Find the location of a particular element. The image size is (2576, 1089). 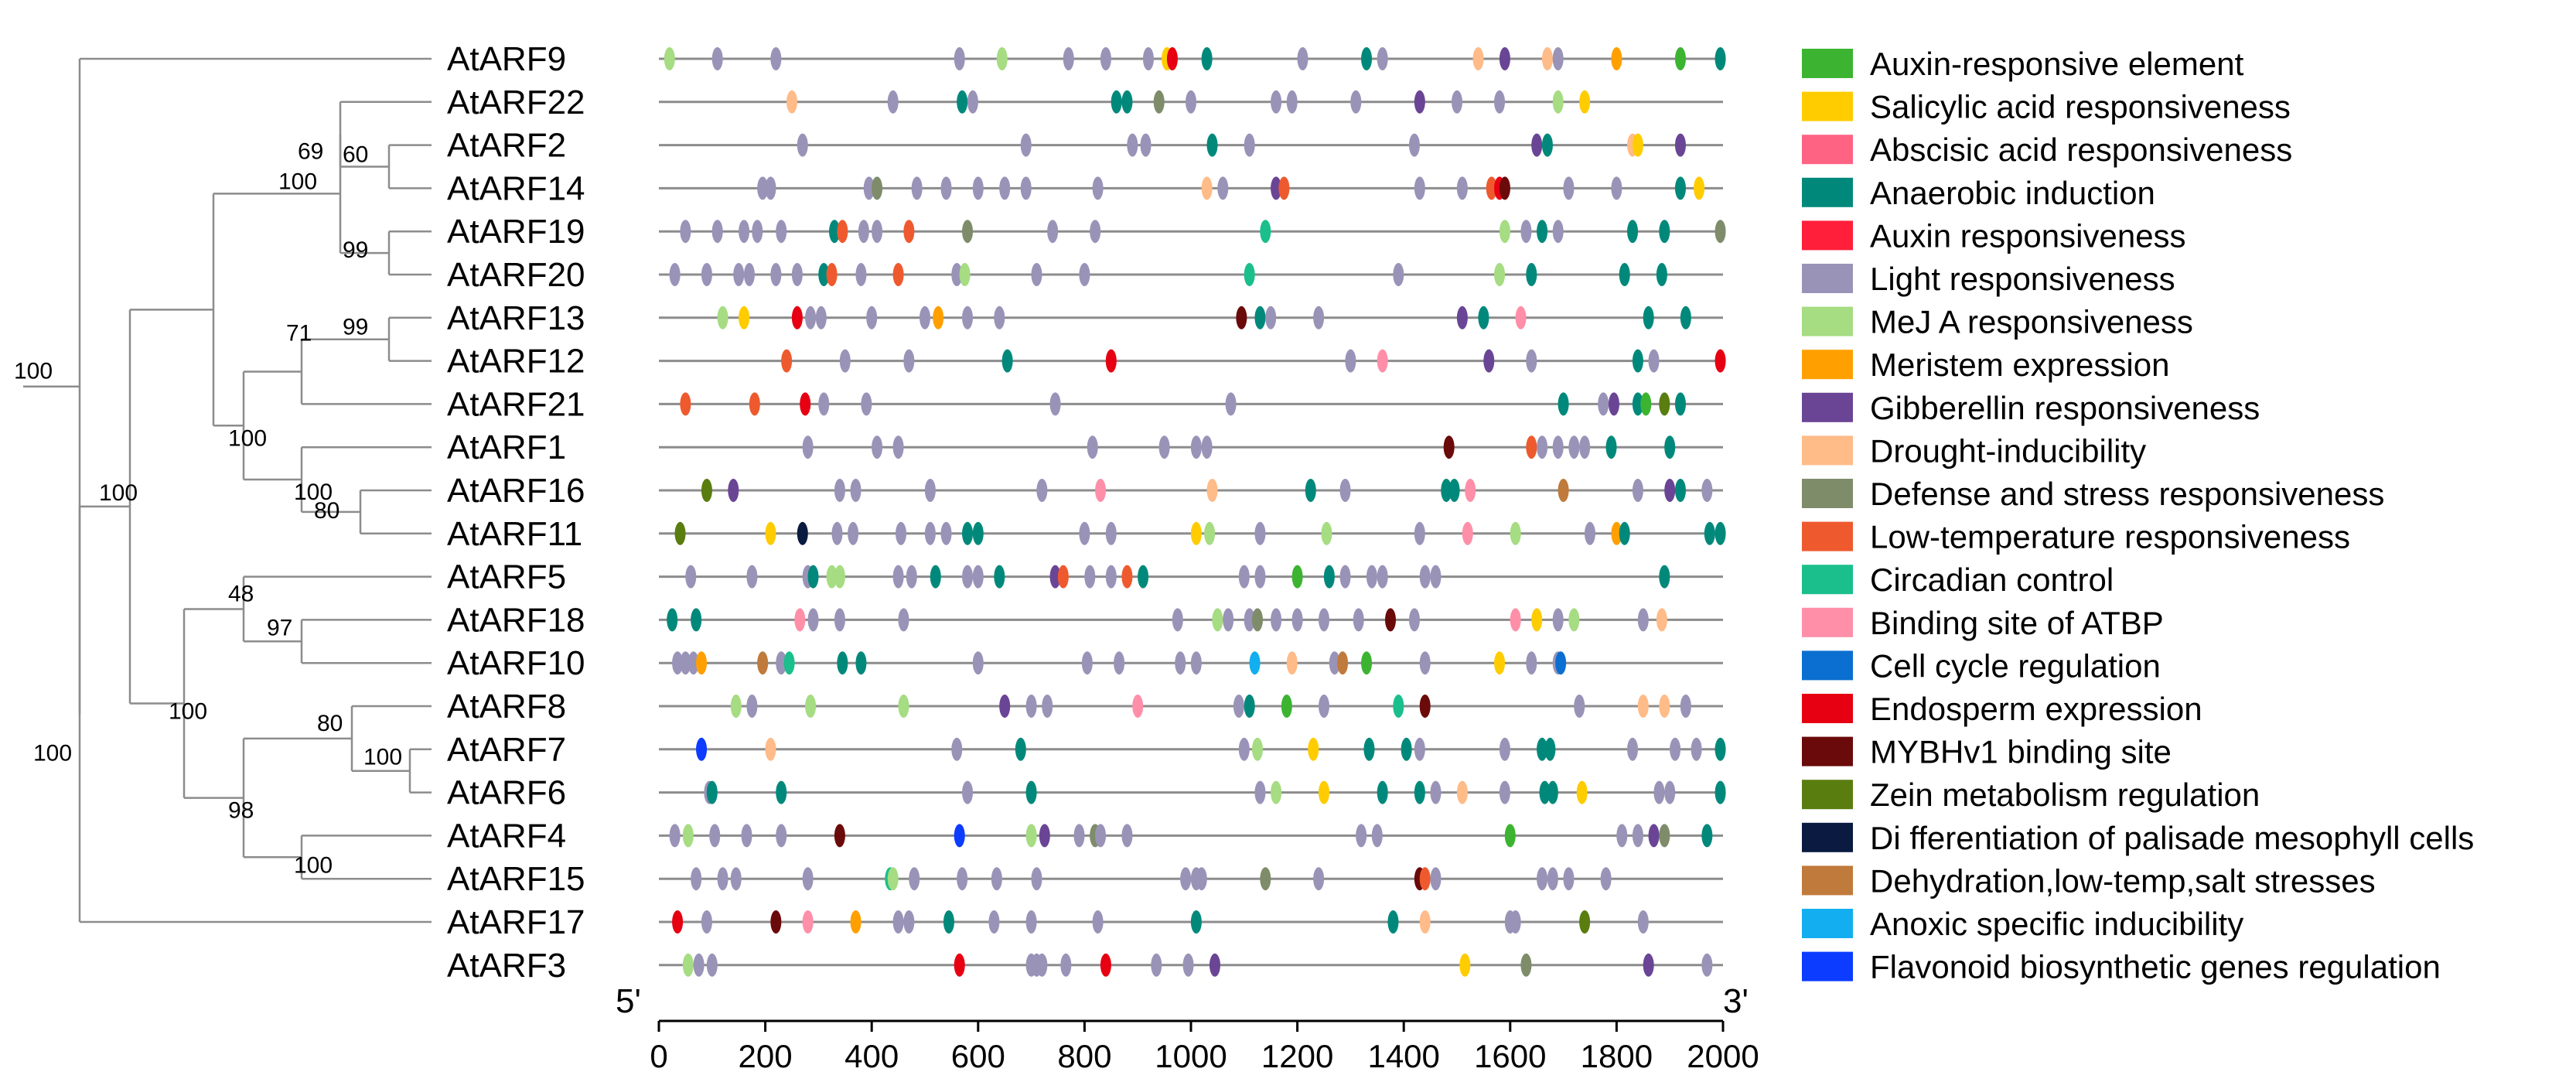

legend-label-cellcycle: Cell cycle regulation is located at coordinates (2015, 666).